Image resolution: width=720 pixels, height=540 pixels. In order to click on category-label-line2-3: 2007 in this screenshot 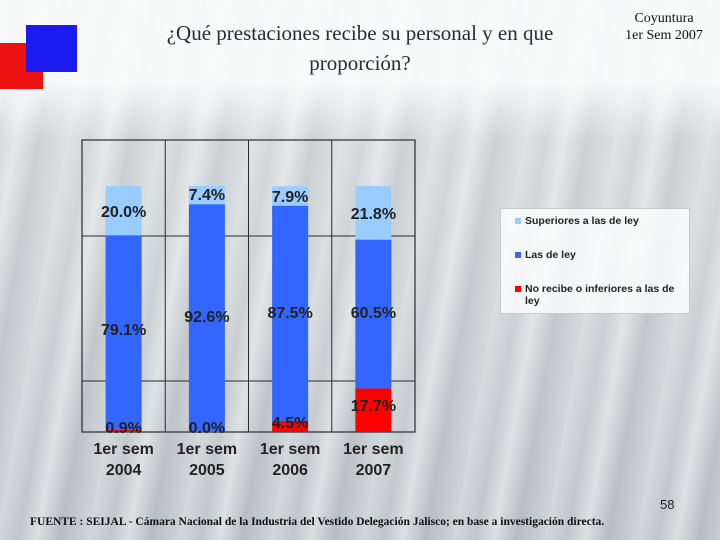, I will do `click(374, 470)`.